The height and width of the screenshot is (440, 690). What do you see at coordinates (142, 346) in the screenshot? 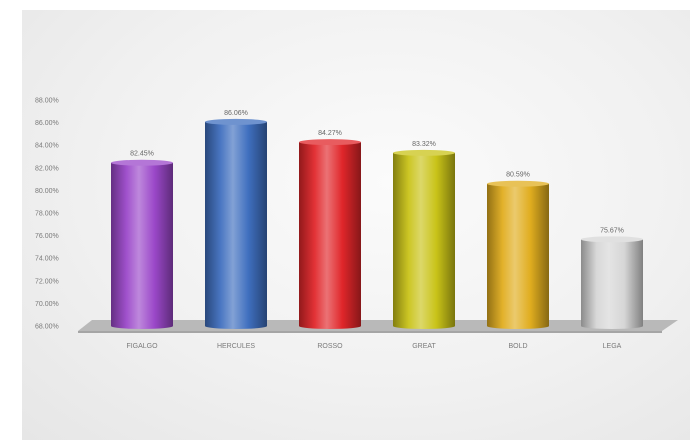
I see `x-tick-label: FIGALGO` at bounding box center [142, 346].